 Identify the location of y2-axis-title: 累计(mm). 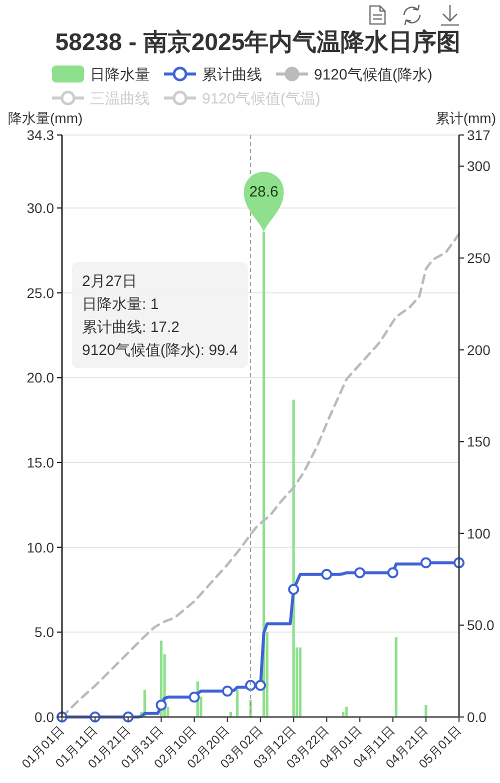
(465, 118).